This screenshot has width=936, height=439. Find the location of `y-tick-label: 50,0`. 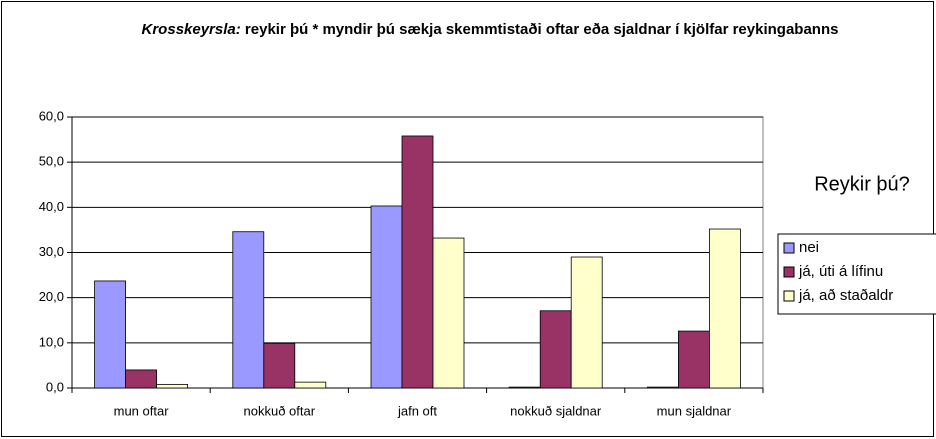

y-tick-label: 50,0 is located at coordinates (51, 161).